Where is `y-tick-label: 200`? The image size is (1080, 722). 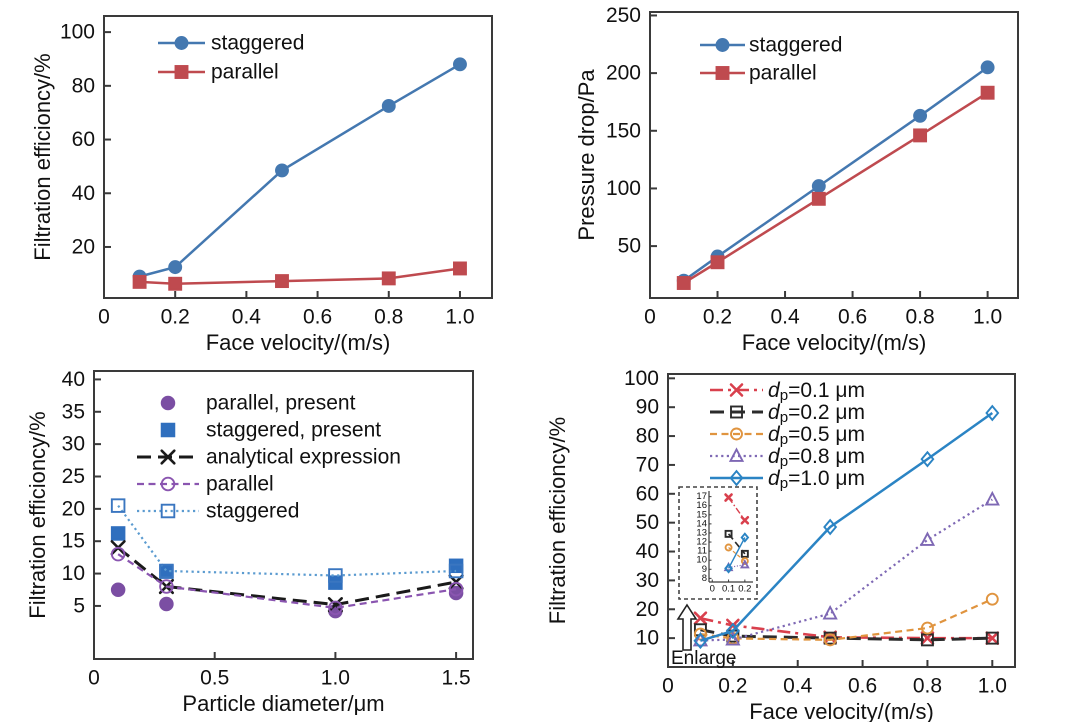
y-tick-label: 200 is located at coordinates (623, 73).